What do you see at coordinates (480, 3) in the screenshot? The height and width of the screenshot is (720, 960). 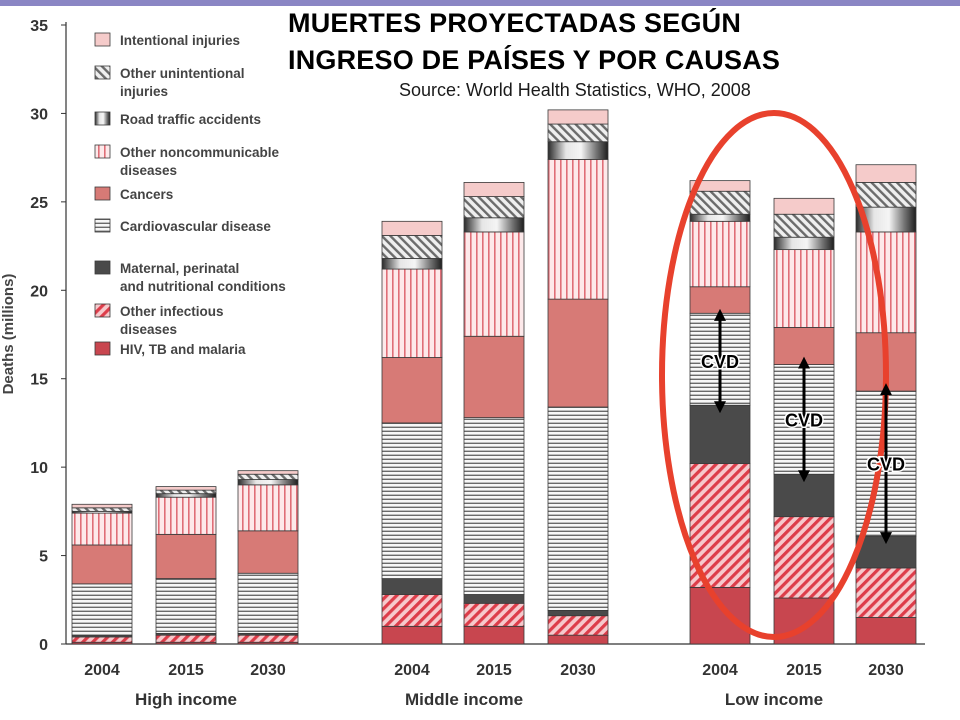 I see `top-accent-bar` at bounding box center [480, 3].